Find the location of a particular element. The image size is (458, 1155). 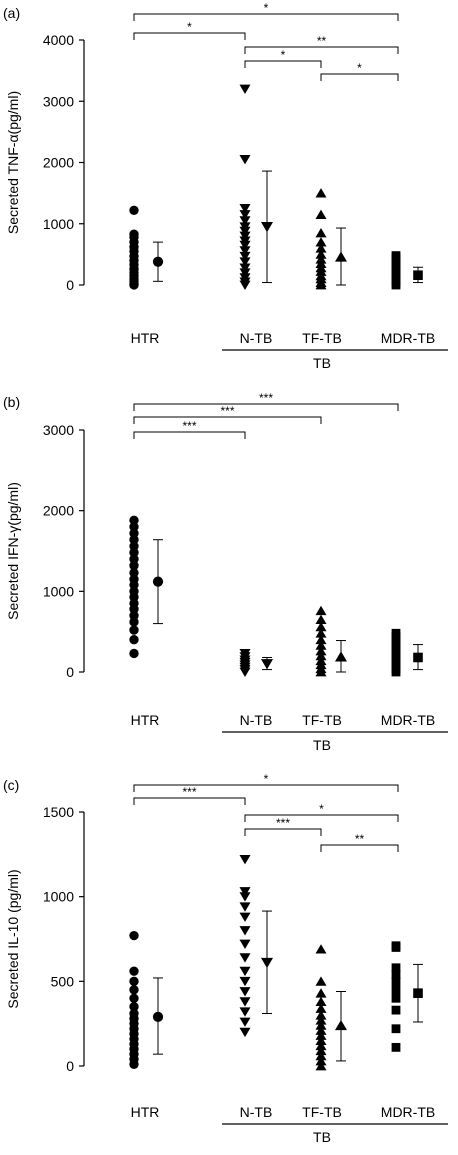

panel-b-category-label: MDR-TB is located at coordinates (408, 720).